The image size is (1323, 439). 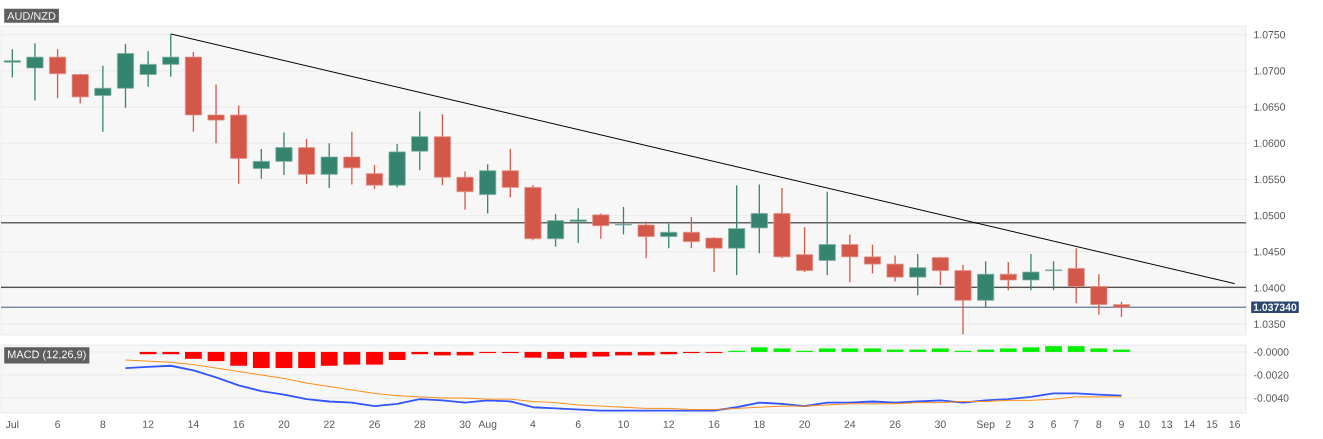 I want to click on x-tick-label: 22, so click(x=329, y=424).